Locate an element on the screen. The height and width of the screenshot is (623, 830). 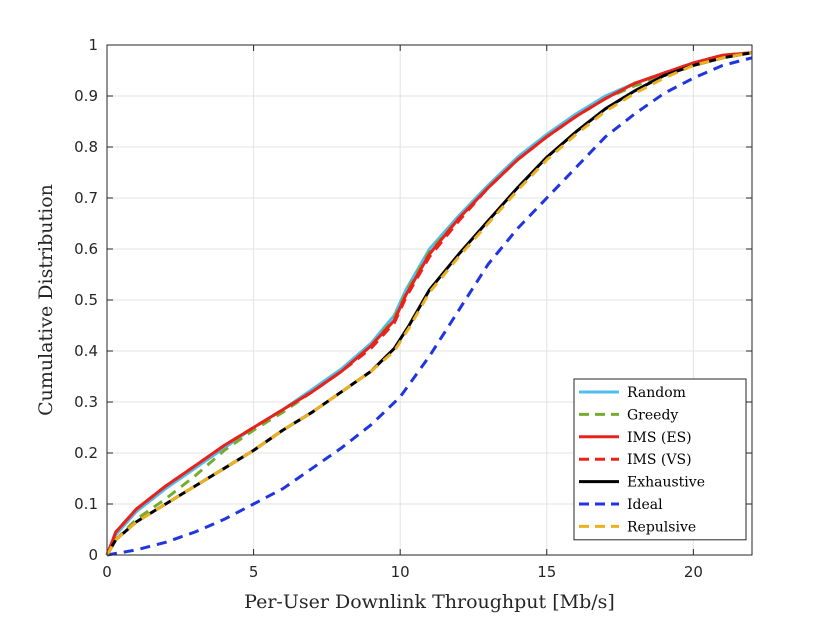
legend-label-exhaustive: Exhaustive is located at coordinates (666, 483).